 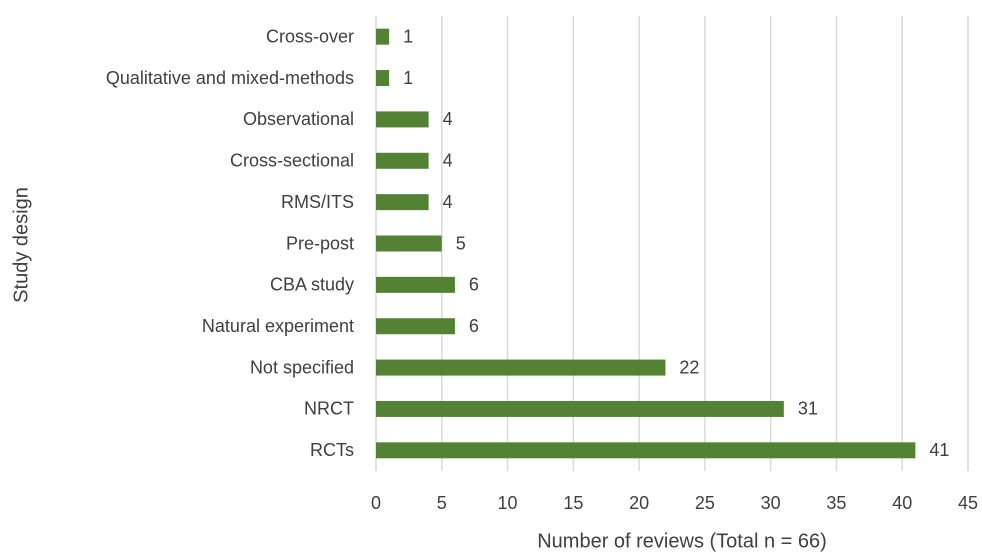 I want to click on y-tick-label: NRCT, so click(x=329, y=409).